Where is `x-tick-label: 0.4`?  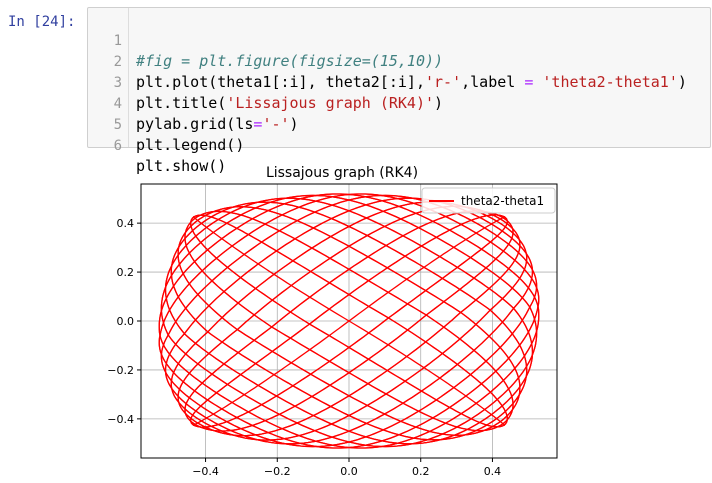 x-tick-label: 0.4 is located at coordinates (493, 471).